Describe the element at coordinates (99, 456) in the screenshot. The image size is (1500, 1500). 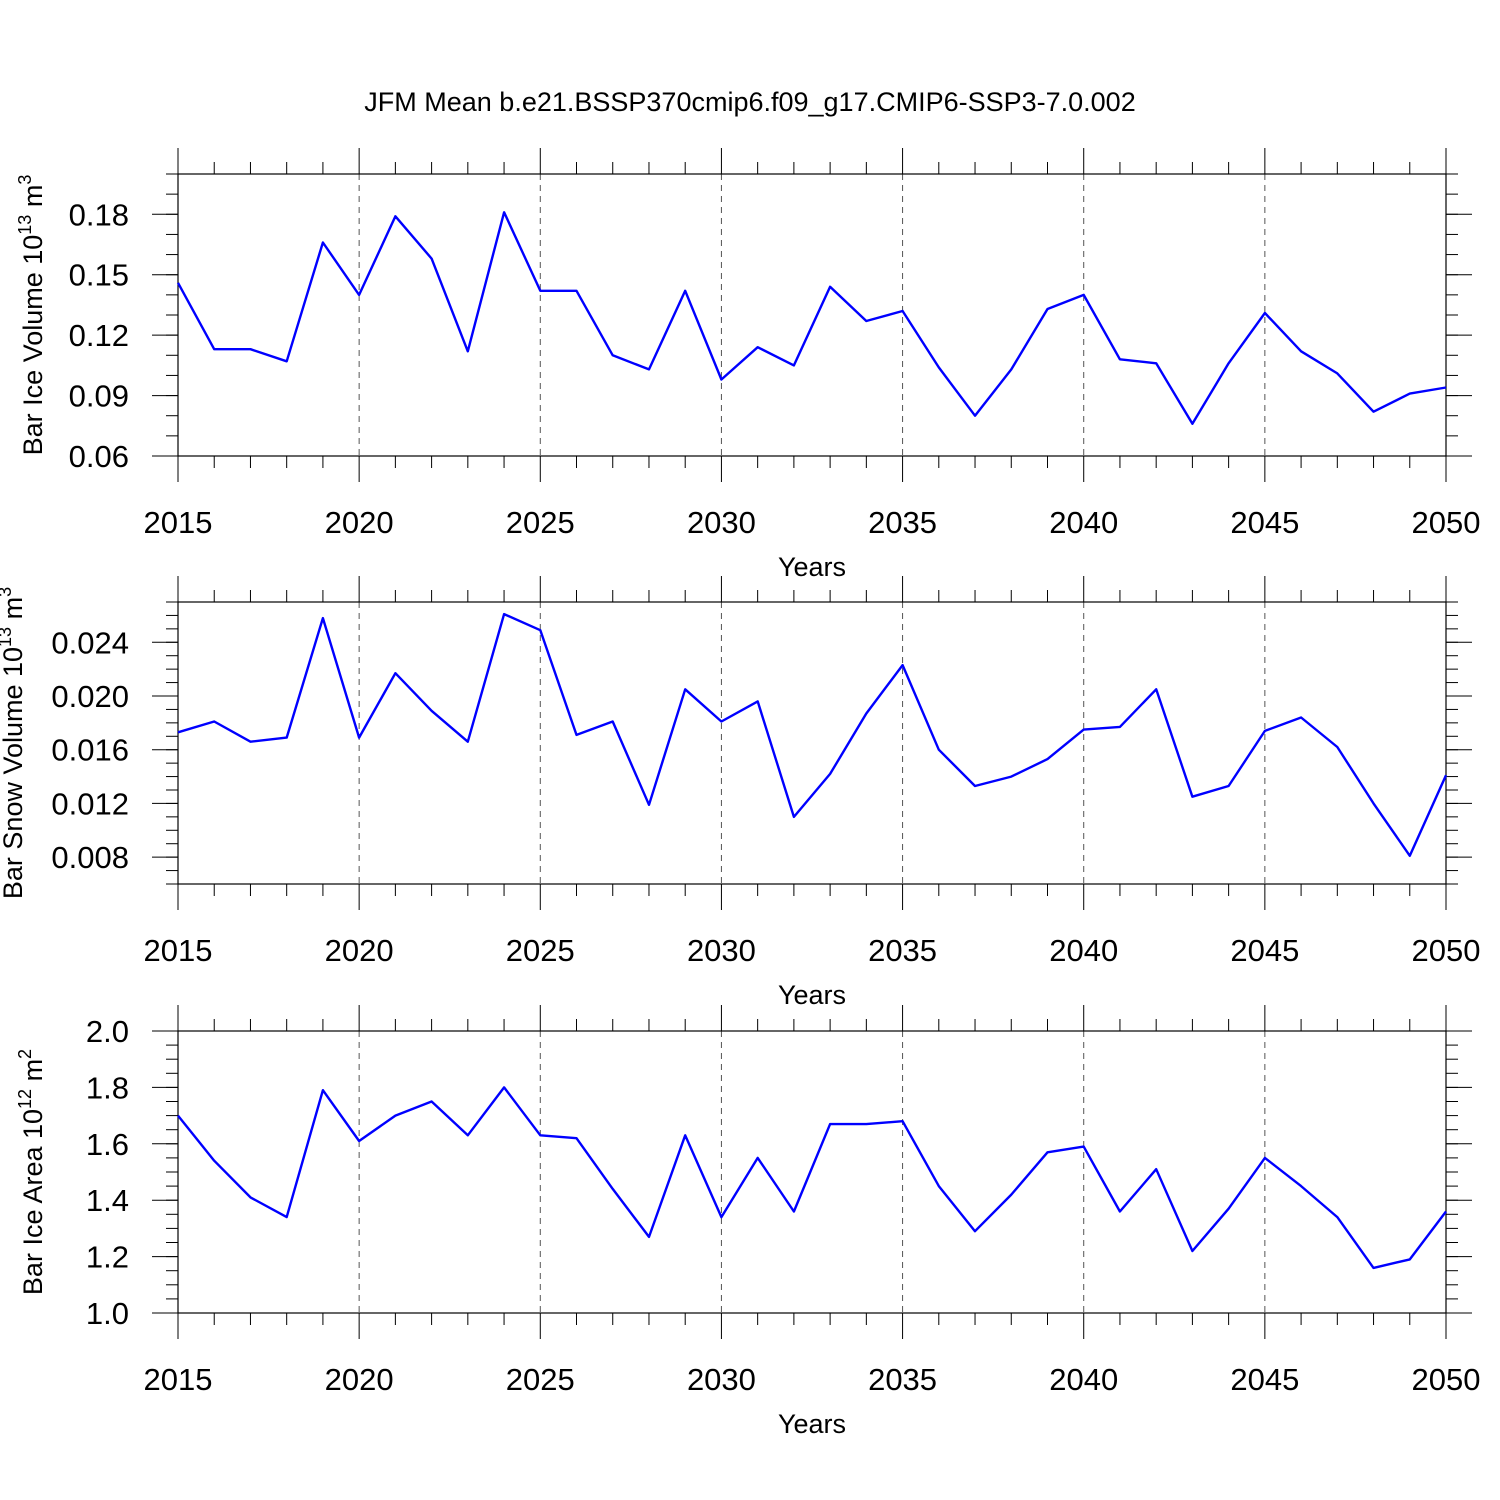
I see `y-tick-label: 0.06` at that location.